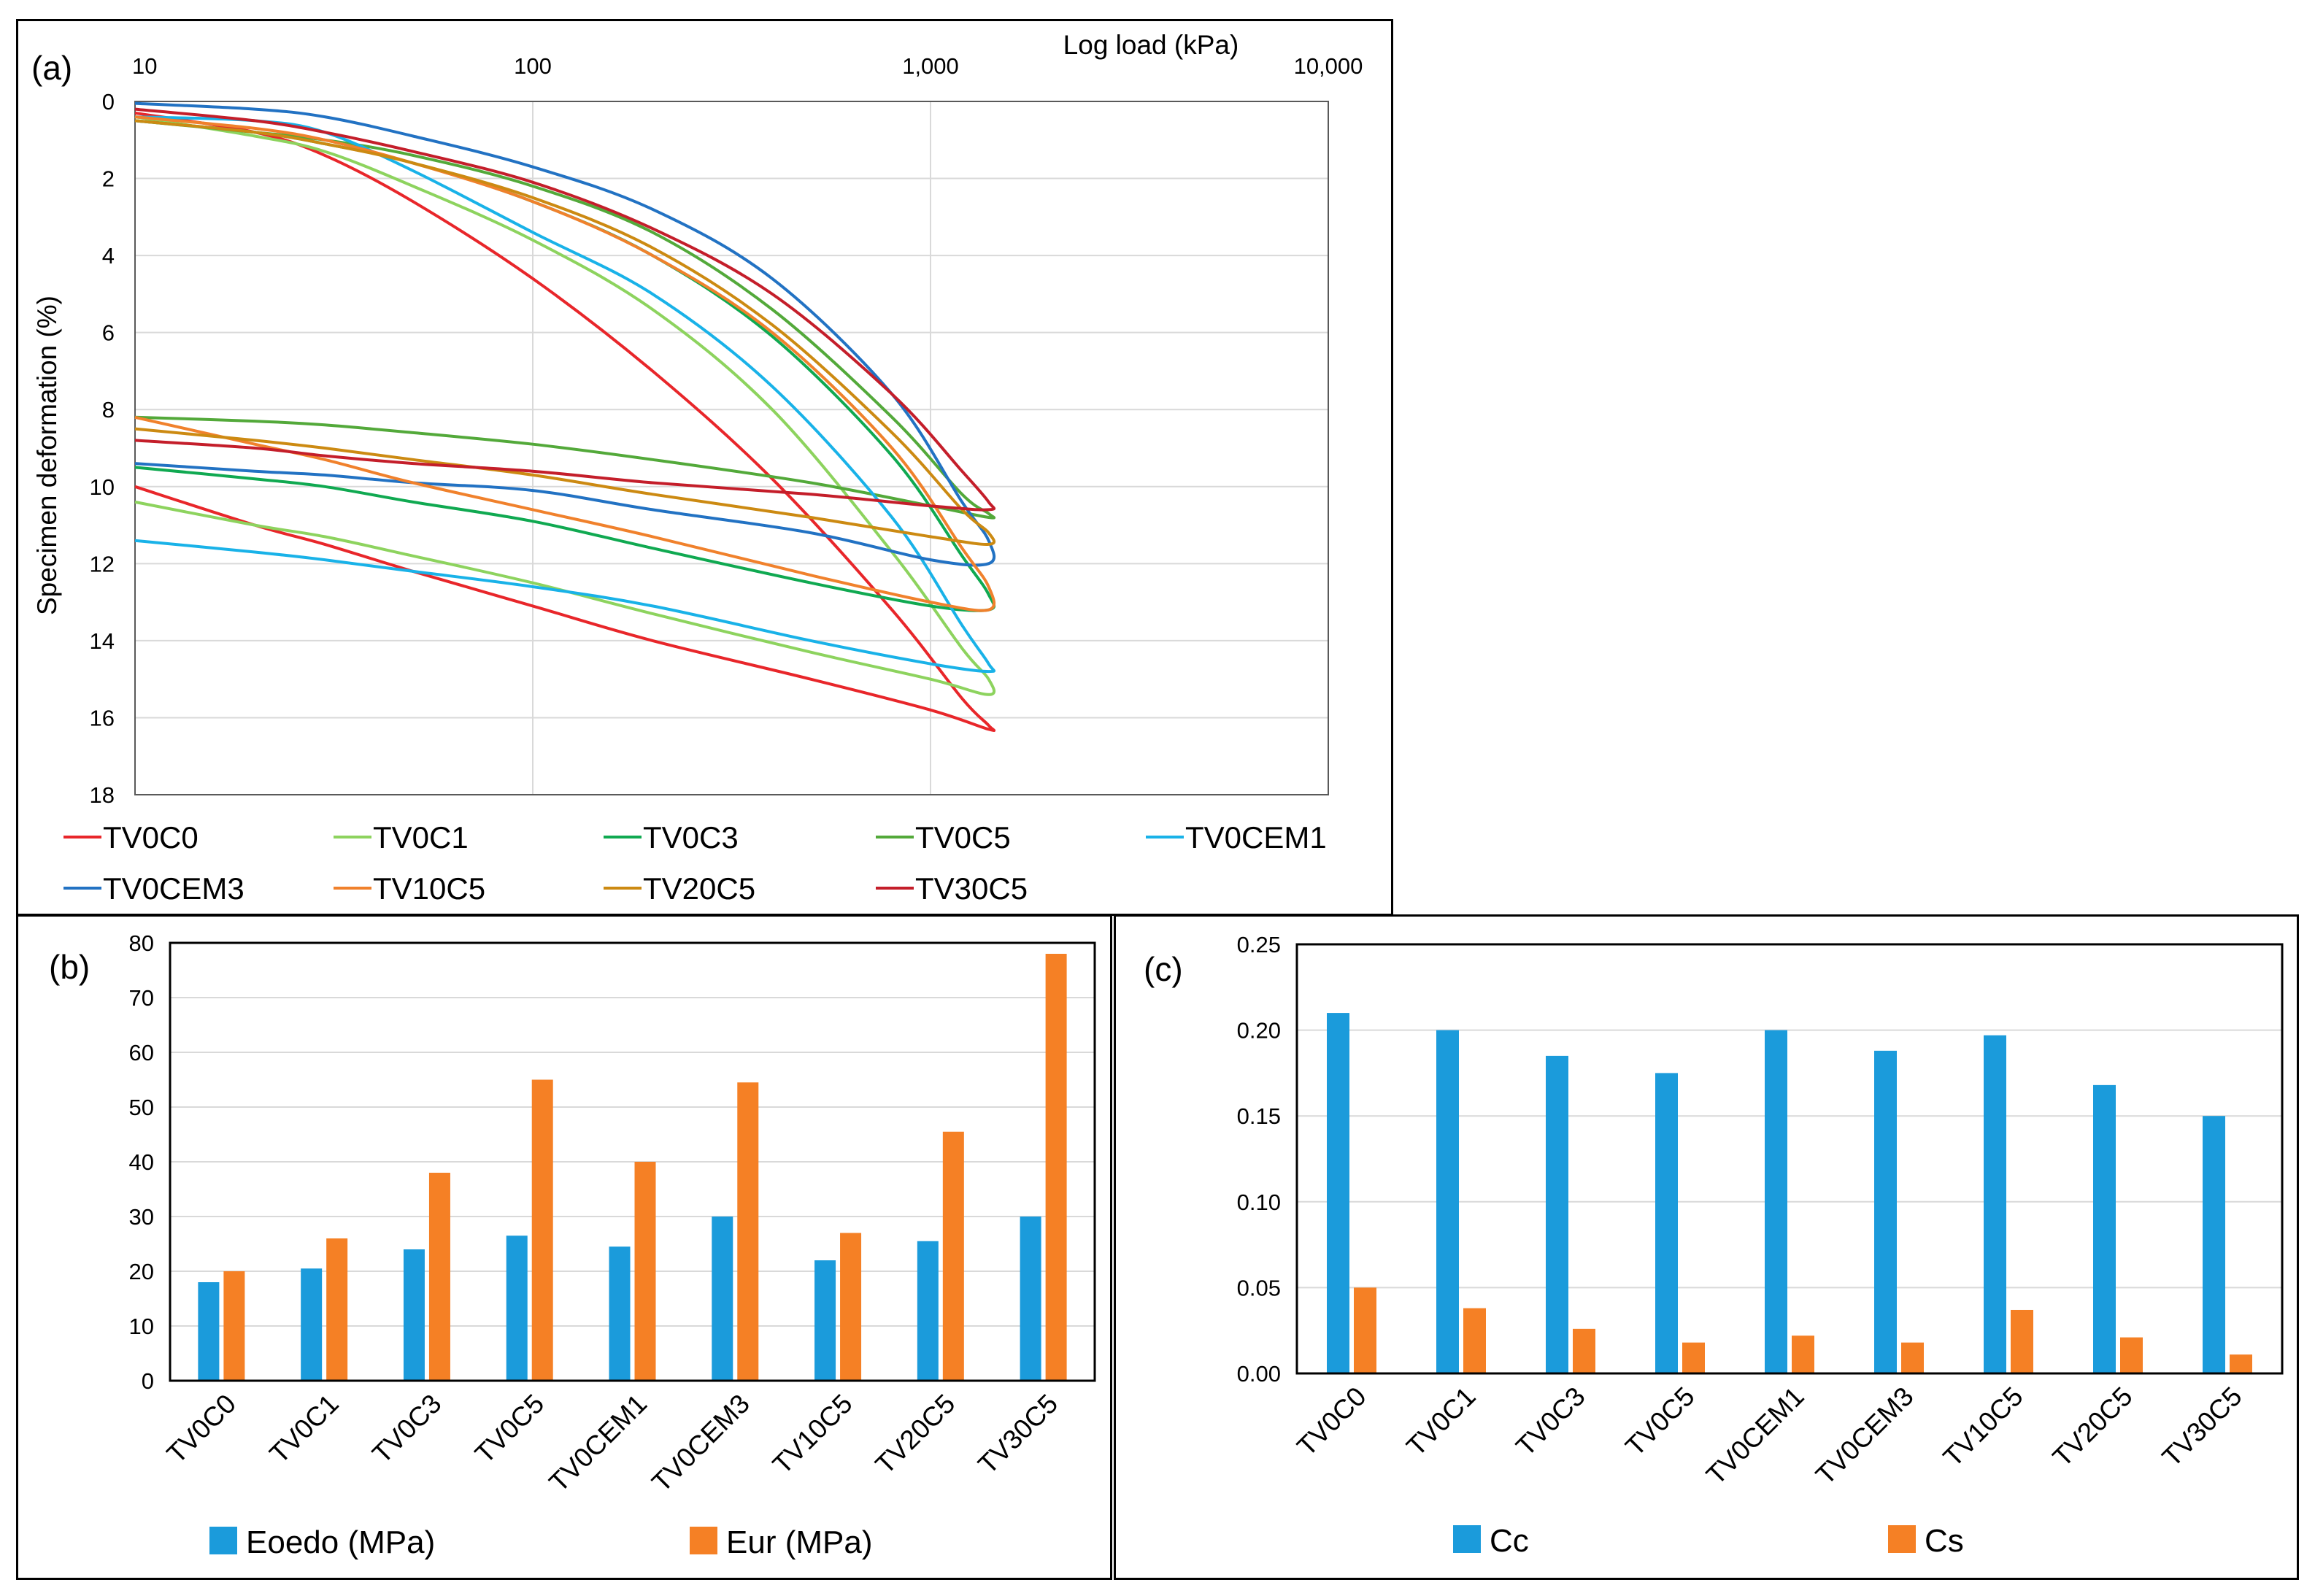  I want to click on y-tick-label: 40, so click(141, 1162).